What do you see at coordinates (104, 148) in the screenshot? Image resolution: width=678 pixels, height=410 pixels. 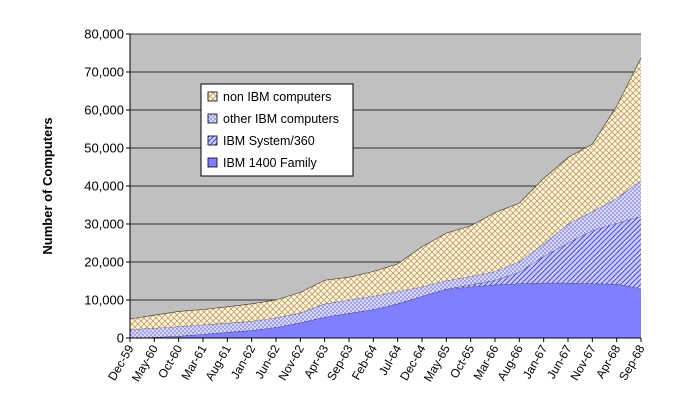 I see `y-tick-label: 50,000` at bounding box center [104, 148].